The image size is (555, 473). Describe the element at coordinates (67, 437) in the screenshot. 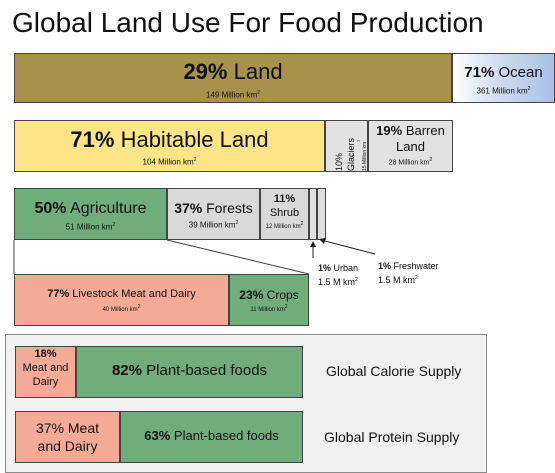

I see `segment-protein-meat-dairy: 37% Meat and Dairy` at that location.